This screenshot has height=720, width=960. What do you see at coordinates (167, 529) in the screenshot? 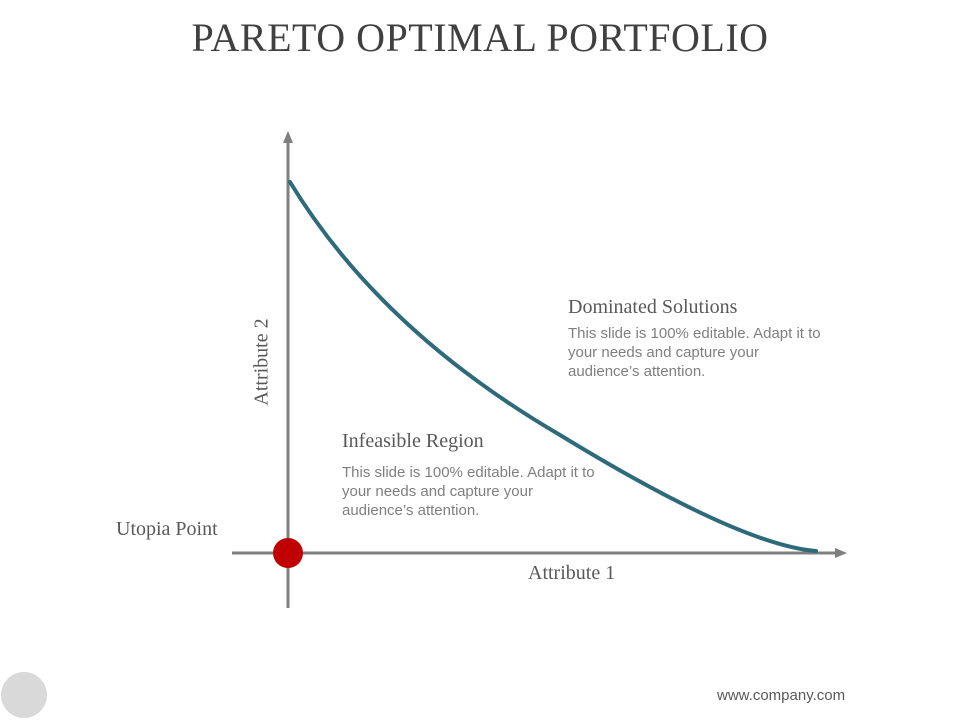
I see `utopia-point-label: Utopia Point` at bounding box center [167, 529].